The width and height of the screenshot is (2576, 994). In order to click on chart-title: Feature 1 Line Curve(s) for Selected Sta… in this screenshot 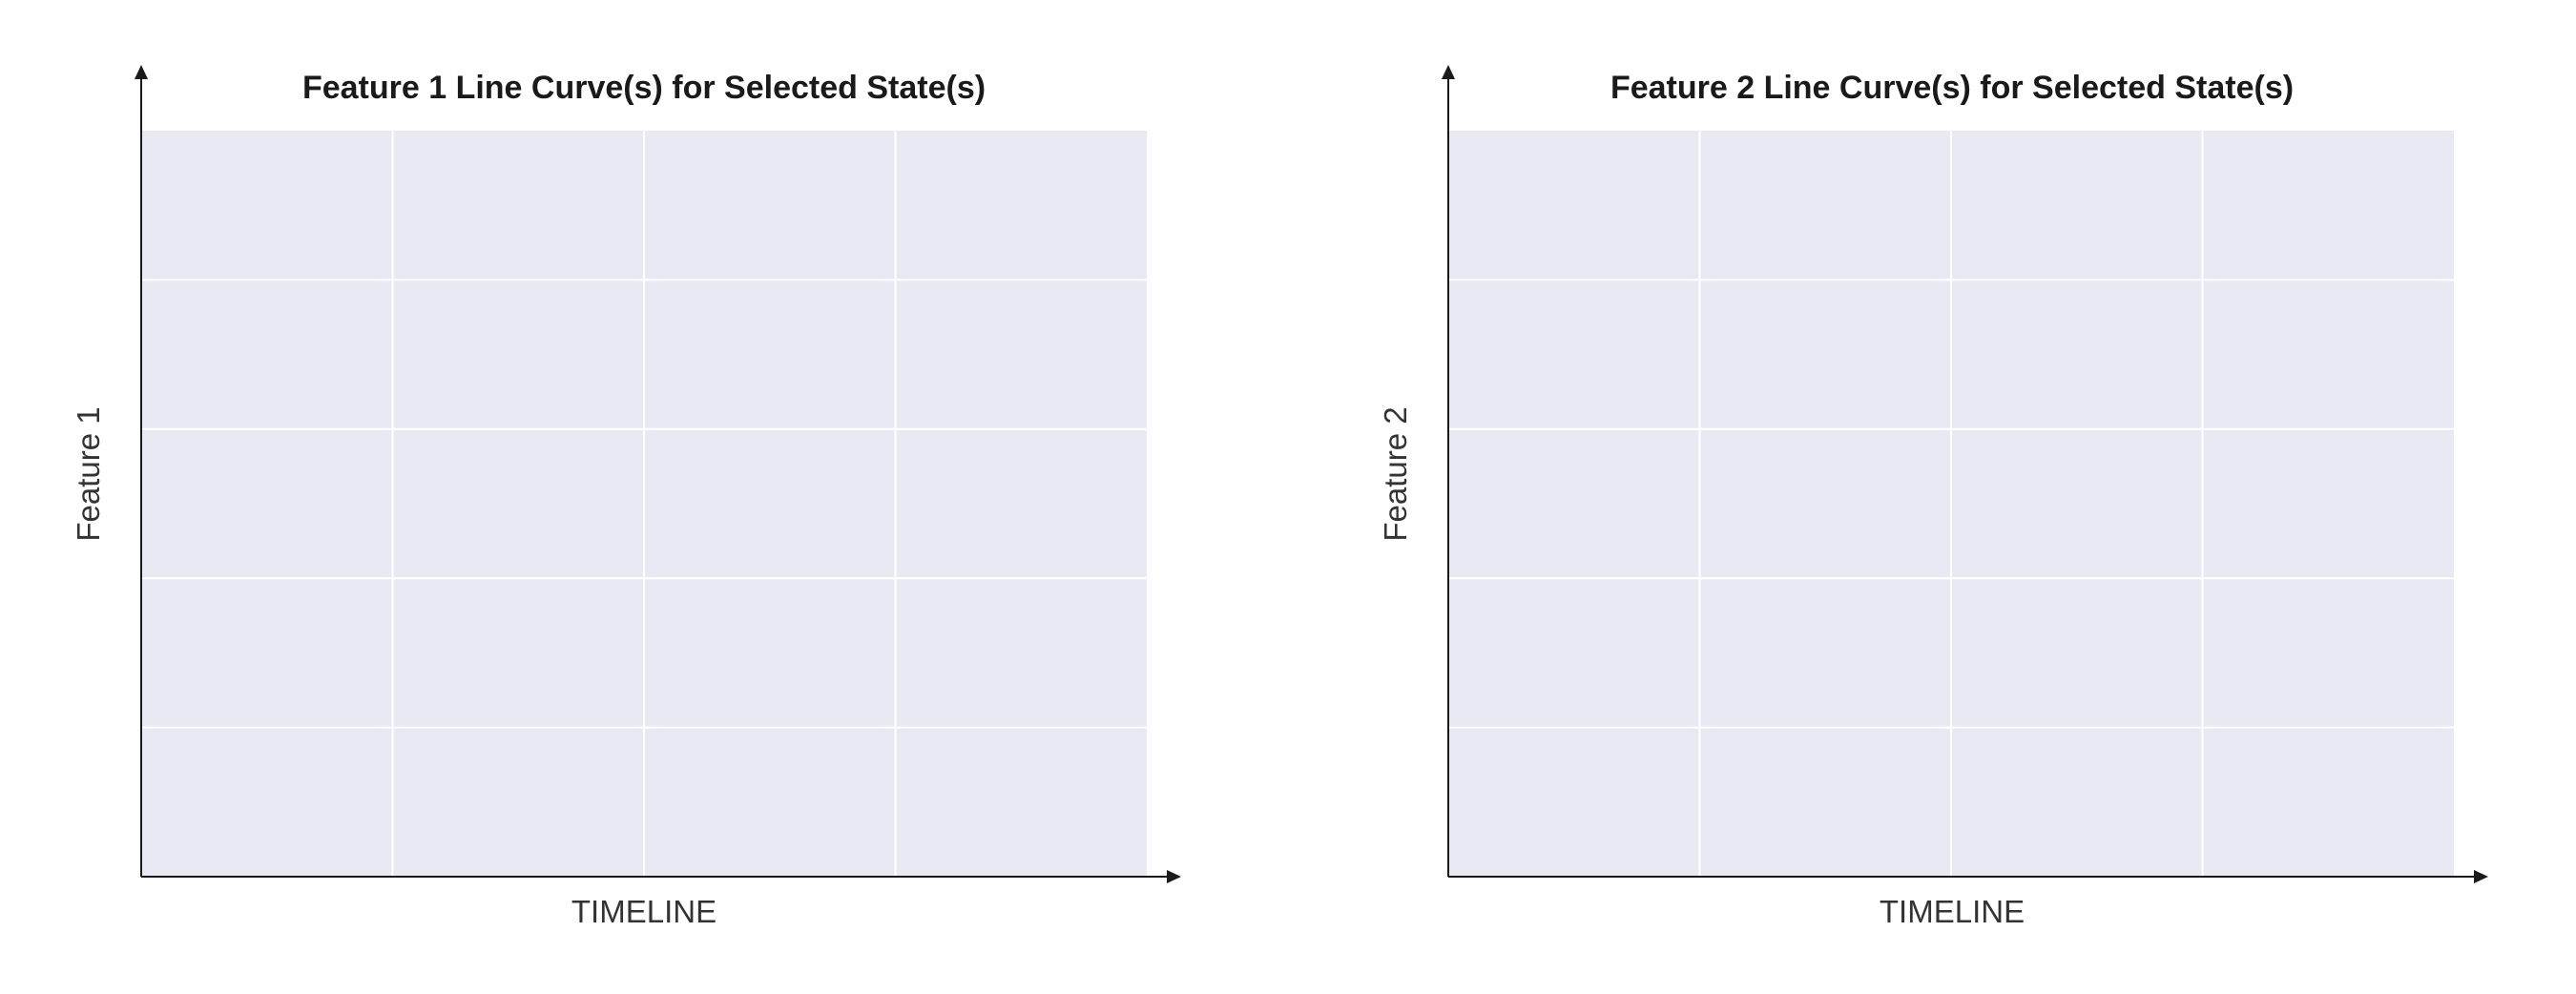, I will do `click(644, 88)`.